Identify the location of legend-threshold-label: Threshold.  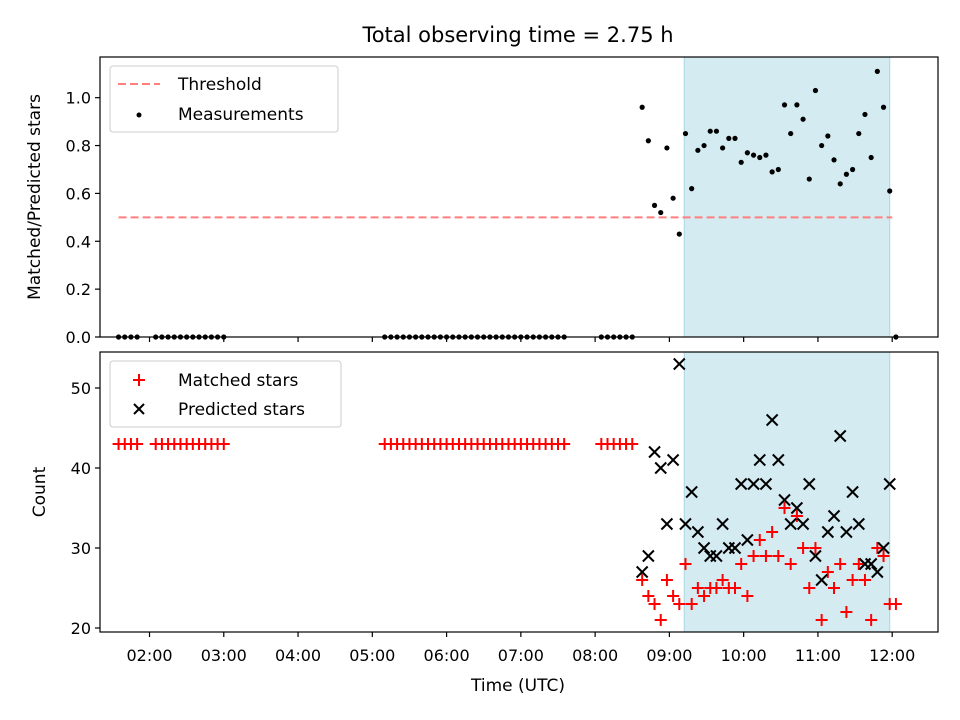
(219, 85).